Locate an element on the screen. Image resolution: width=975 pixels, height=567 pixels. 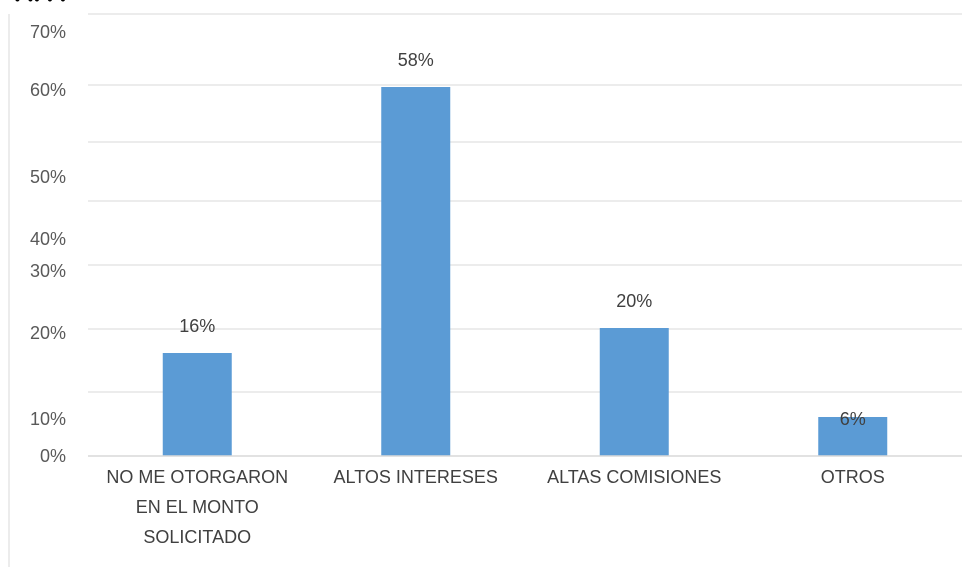
y-tick-label: 20% is located at coordinates (48, 333).